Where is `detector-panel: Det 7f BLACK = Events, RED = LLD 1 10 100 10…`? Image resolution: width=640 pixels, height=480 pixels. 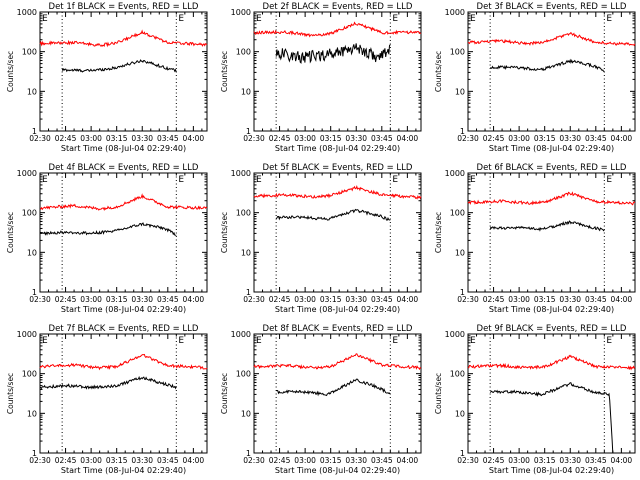 detector-panel: Det 7f BLACK = Events, RED = LLD 1 10 100 10… is located at coordinates (107, 399).